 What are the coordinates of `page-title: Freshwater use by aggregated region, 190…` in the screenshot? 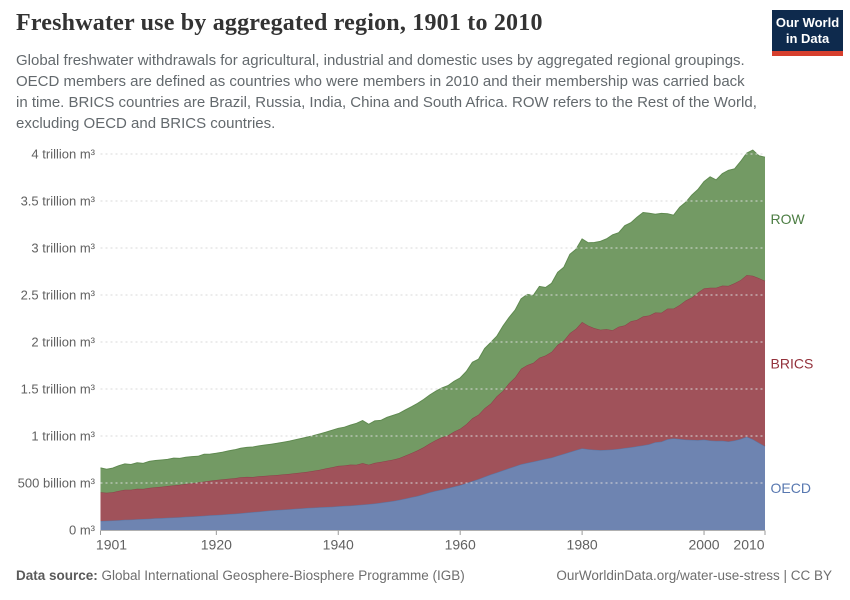 It's located at (279, 23).